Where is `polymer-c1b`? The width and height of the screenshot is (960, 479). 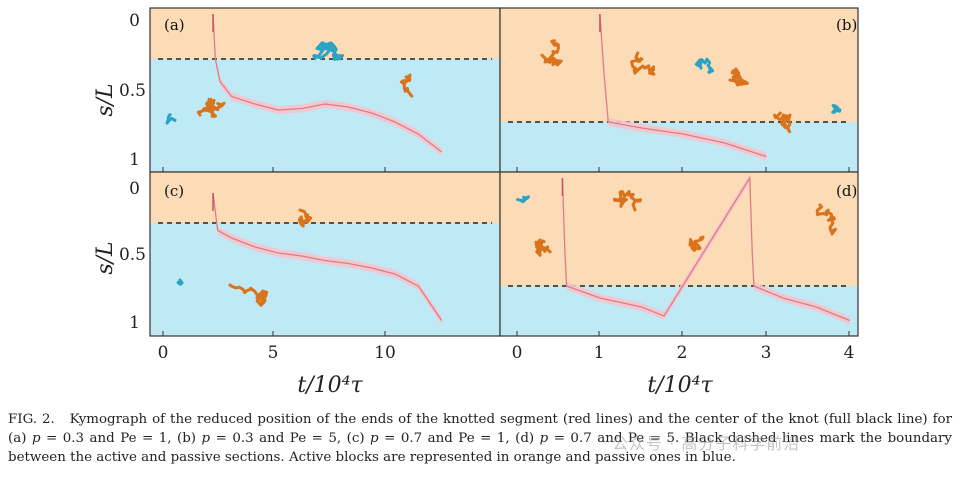 polymer-c1b is located at coordinates (180, 282).